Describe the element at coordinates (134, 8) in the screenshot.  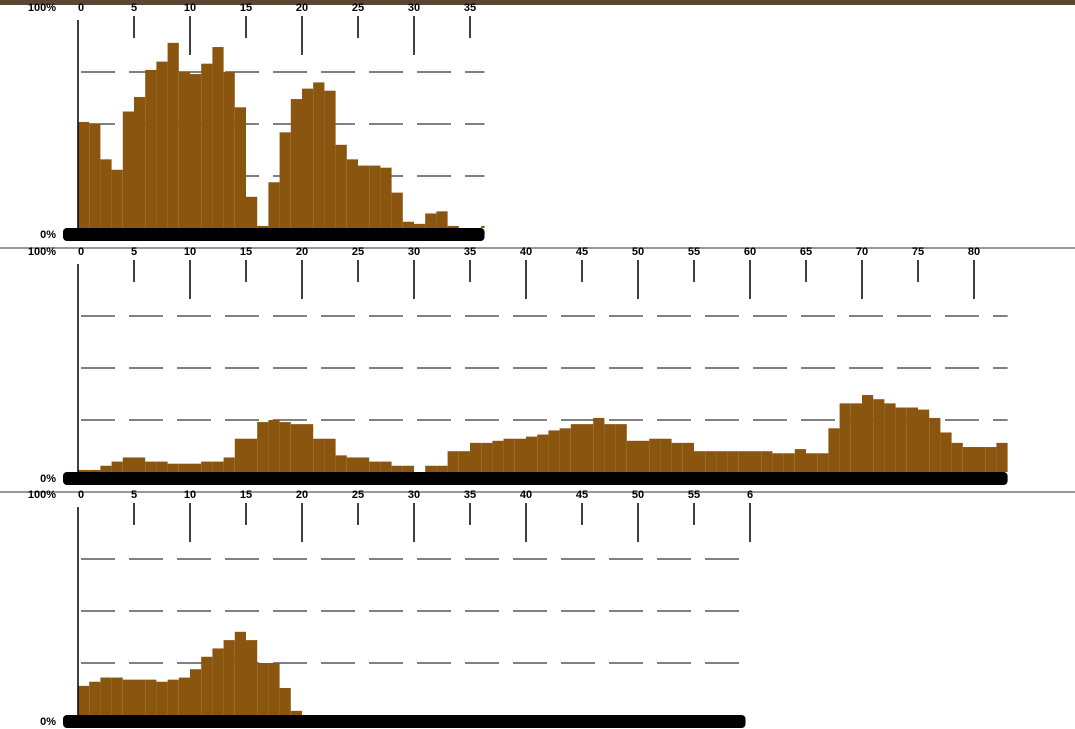
I see `x-tick-label: 5` at that location.